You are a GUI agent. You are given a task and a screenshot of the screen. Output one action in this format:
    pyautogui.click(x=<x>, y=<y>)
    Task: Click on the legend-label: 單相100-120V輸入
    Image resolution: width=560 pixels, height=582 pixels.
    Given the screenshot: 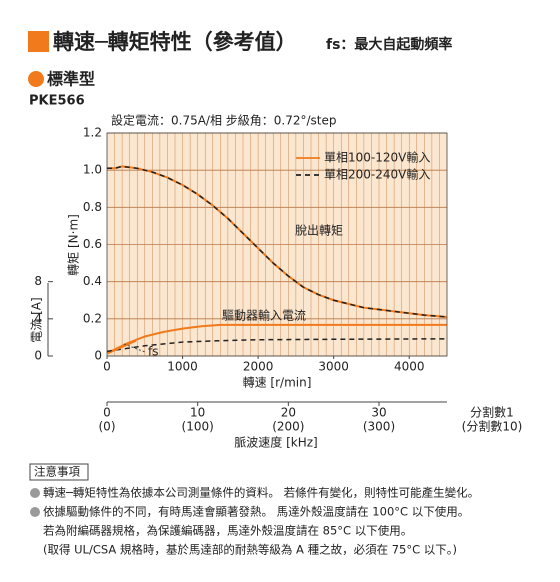 What is the action you would take?
    pyautogui.click(x=377, y=157)
    